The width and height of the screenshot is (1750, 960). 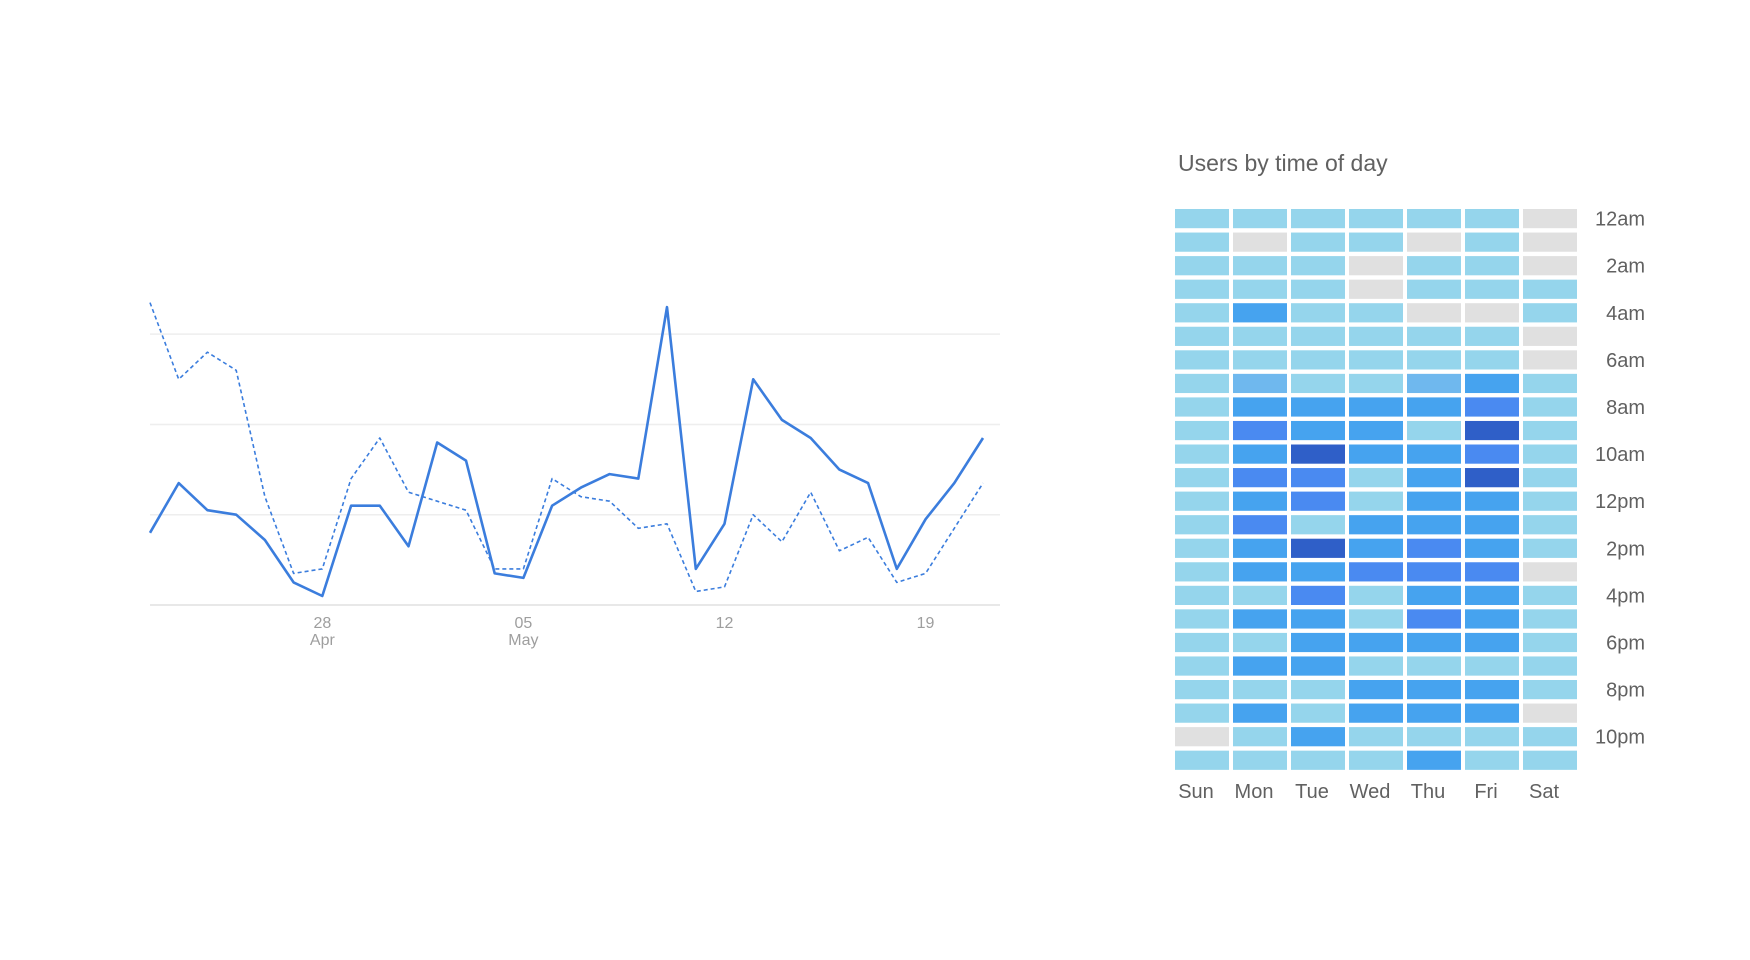 I want to click on chart-series, so click(x=566, y=450).